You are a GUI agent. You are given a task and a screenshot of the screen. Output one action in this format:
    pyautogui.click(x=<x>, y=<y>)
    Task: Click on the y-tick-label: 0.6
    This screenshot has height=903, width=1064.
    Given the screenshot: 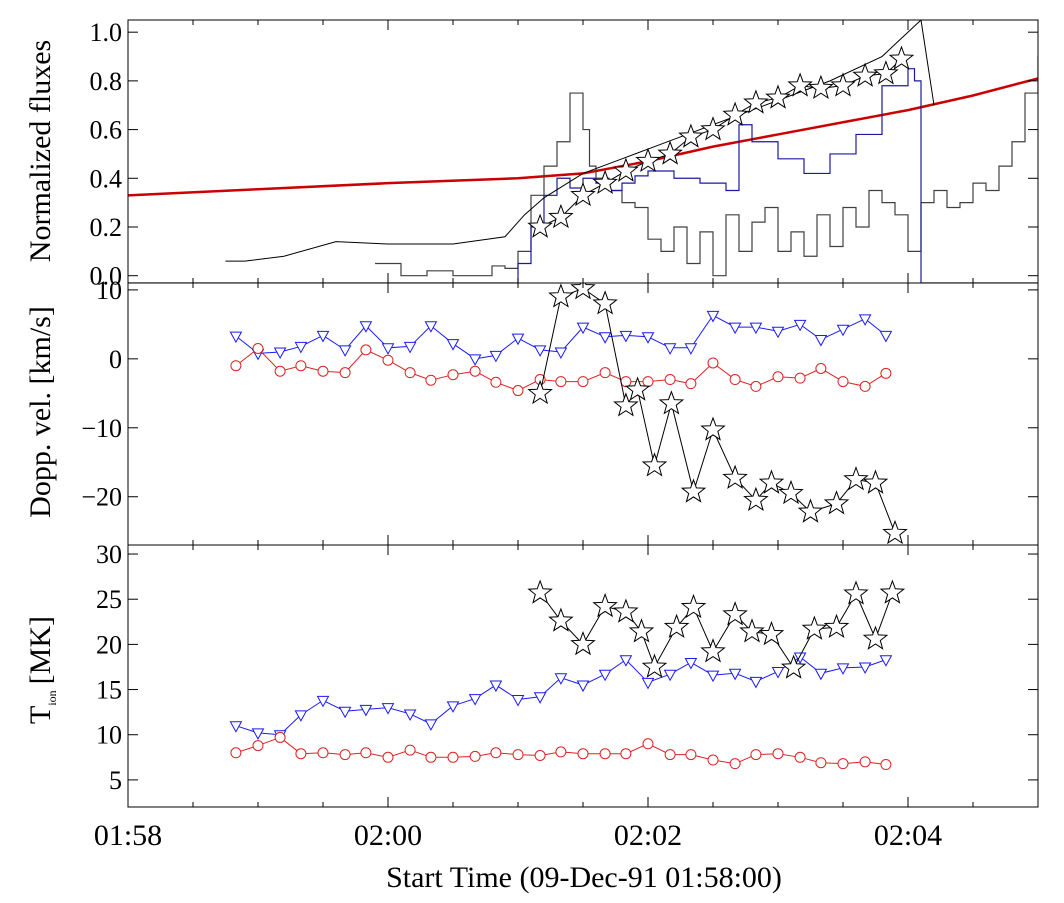 What is the action you would take?
    pyautogui.click(x=106, y=130)
    